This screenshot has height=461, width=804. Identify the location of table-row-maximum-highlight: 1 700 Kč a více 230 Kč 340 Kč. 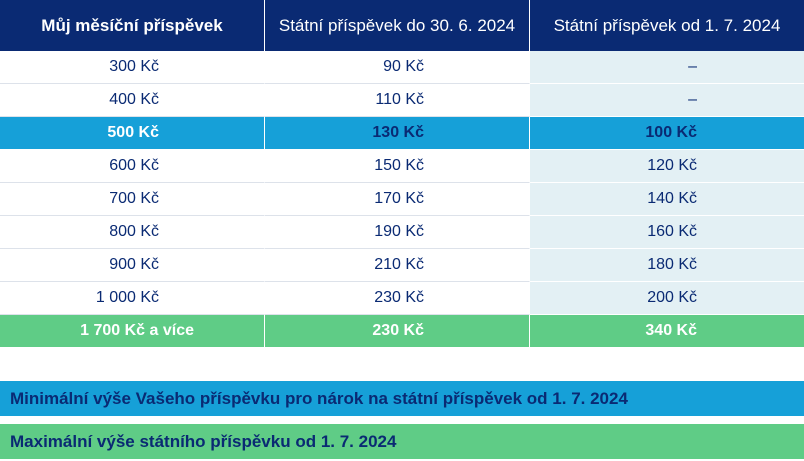
(402, 331).